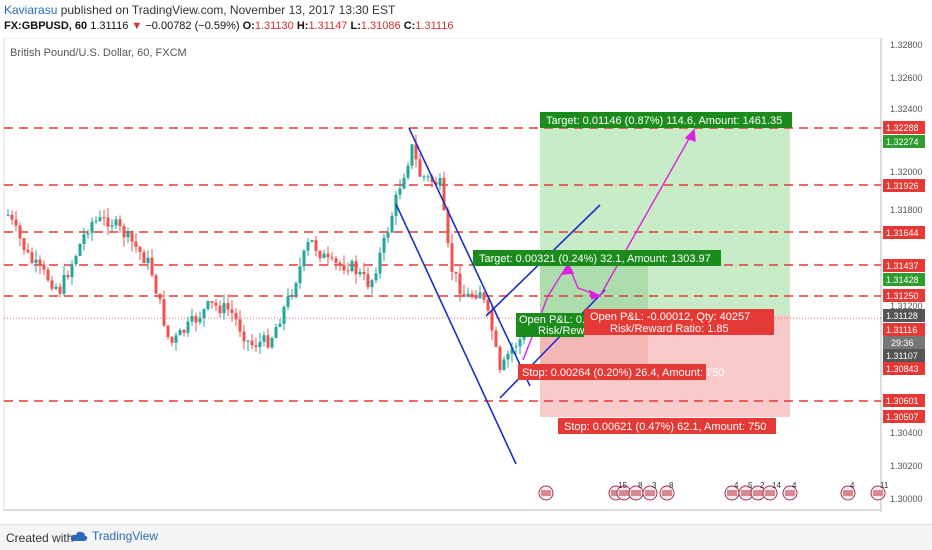 The image size is (932, 550). Describe the element at coordinates (328, 26) in the screenshot. I see `high-value: 1.31147` at that location.